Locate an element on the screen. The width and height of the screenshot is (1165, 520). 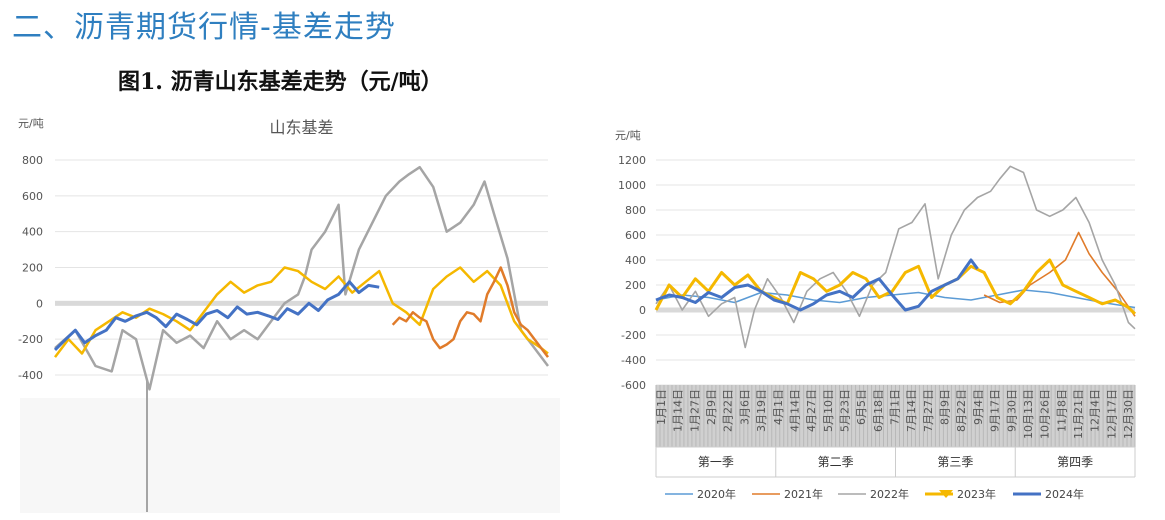
x-date-label: 10月13日 is located at coordinates (1028, 414).